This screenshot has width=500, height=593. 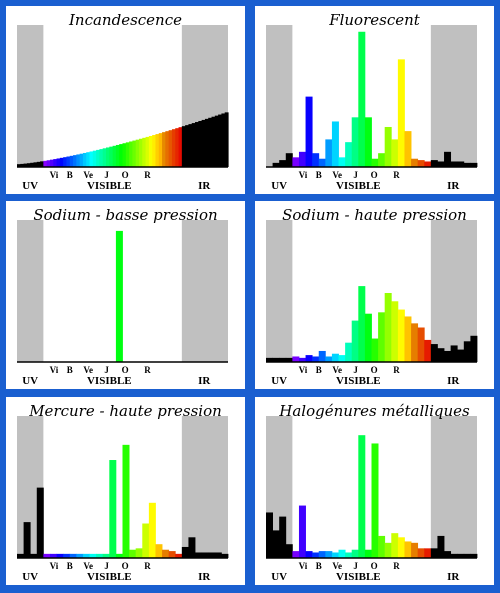 What do you see at coordinates (30, 96) in the screenshot?
I see `uv-band` at bounding box center [30, 96].